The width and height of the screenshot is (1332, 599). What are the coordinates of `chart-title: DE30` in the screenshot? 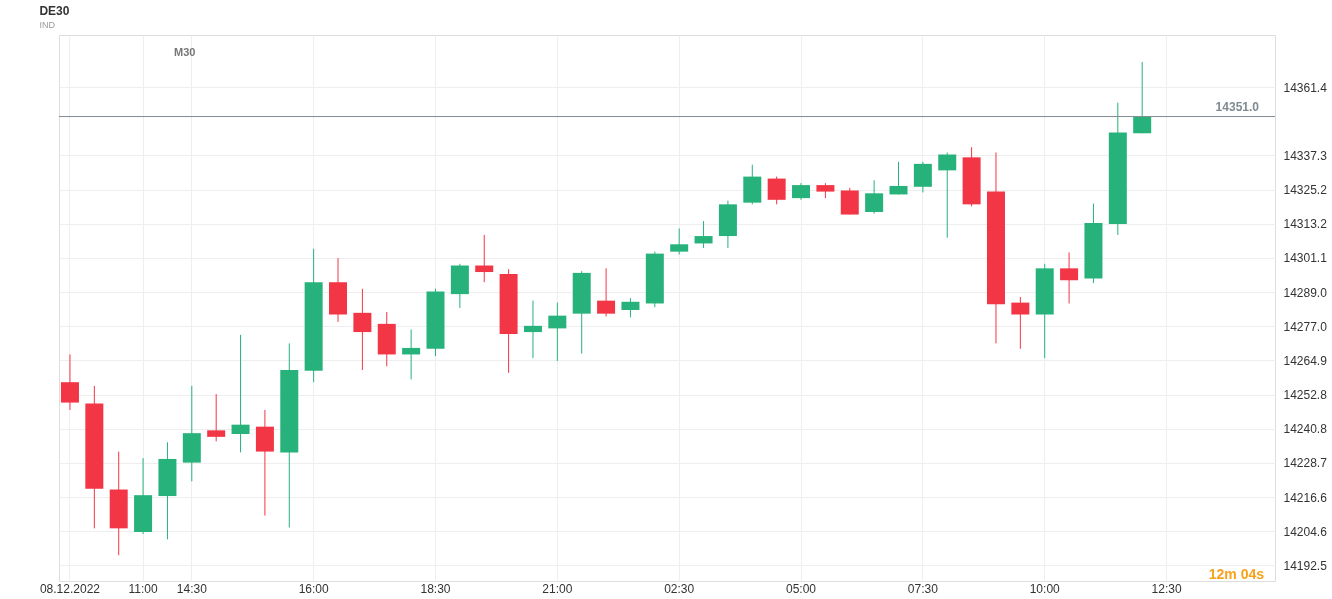 It's located at (54, 11).